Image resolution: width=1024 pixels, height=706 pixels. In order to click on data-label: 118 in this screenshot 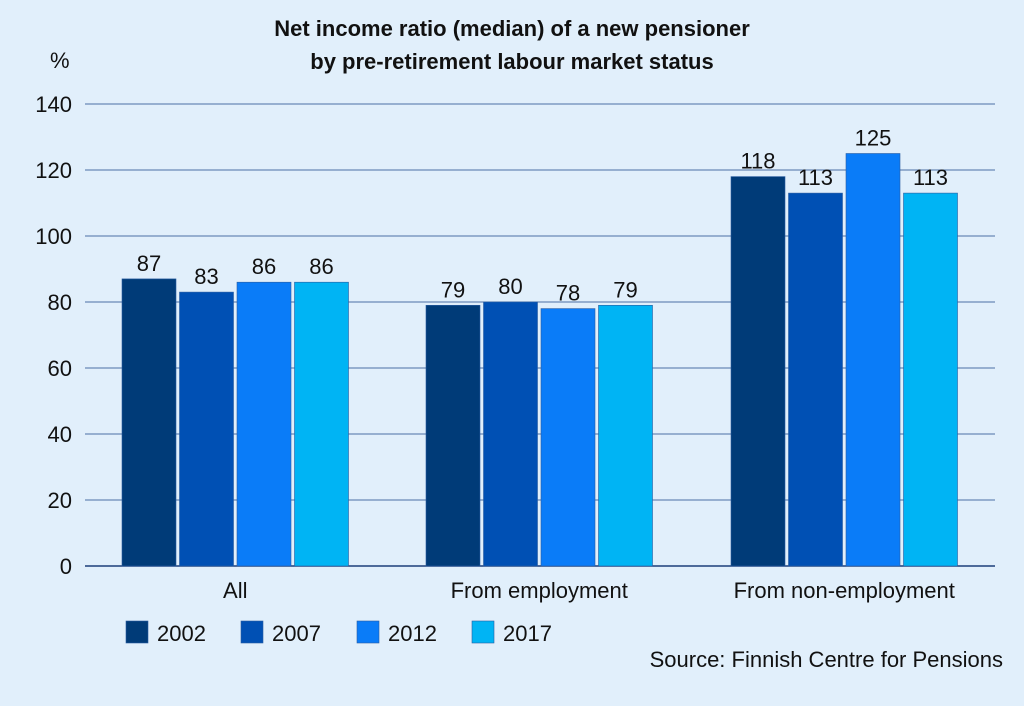, I will do `click(757, 161)`.